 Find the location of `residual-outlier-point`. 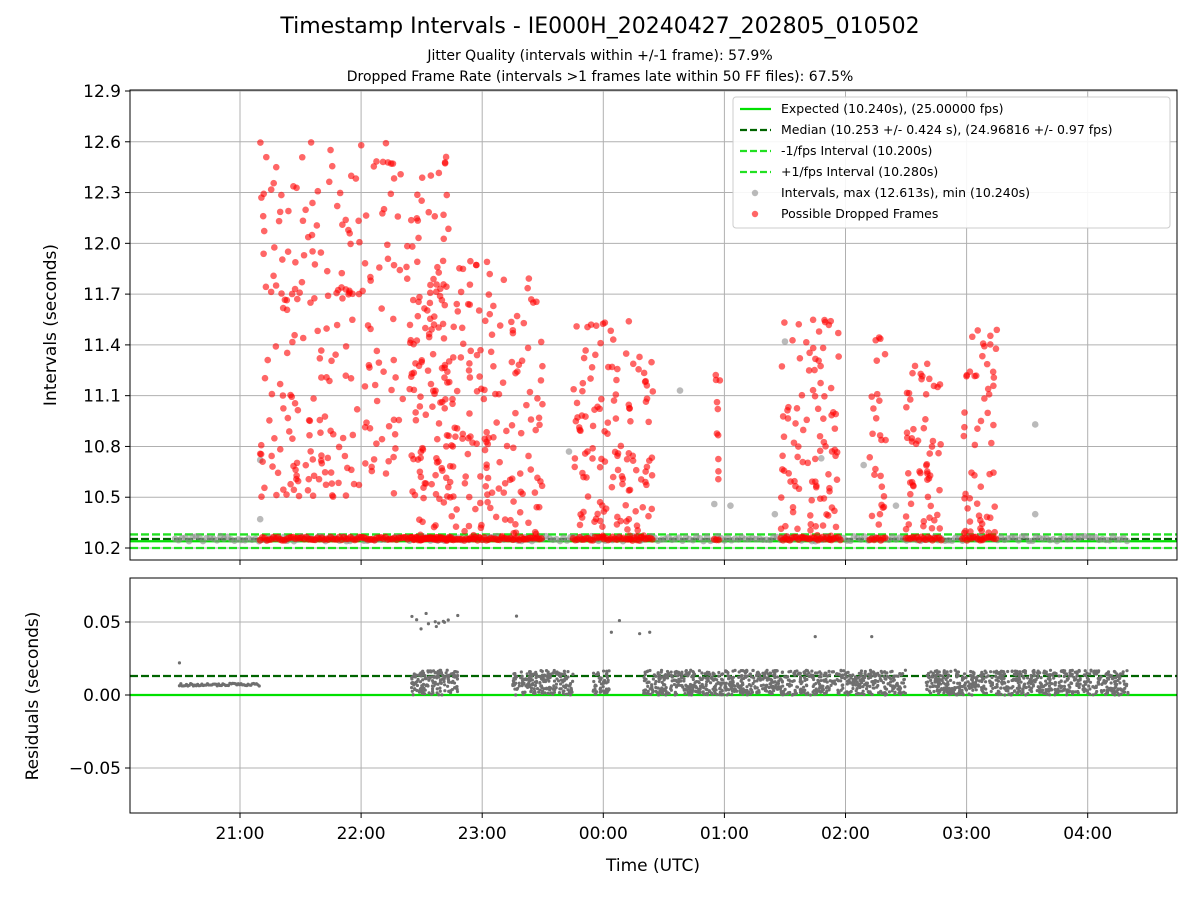

residual-outlier-point is located at coordinates (516, 616).